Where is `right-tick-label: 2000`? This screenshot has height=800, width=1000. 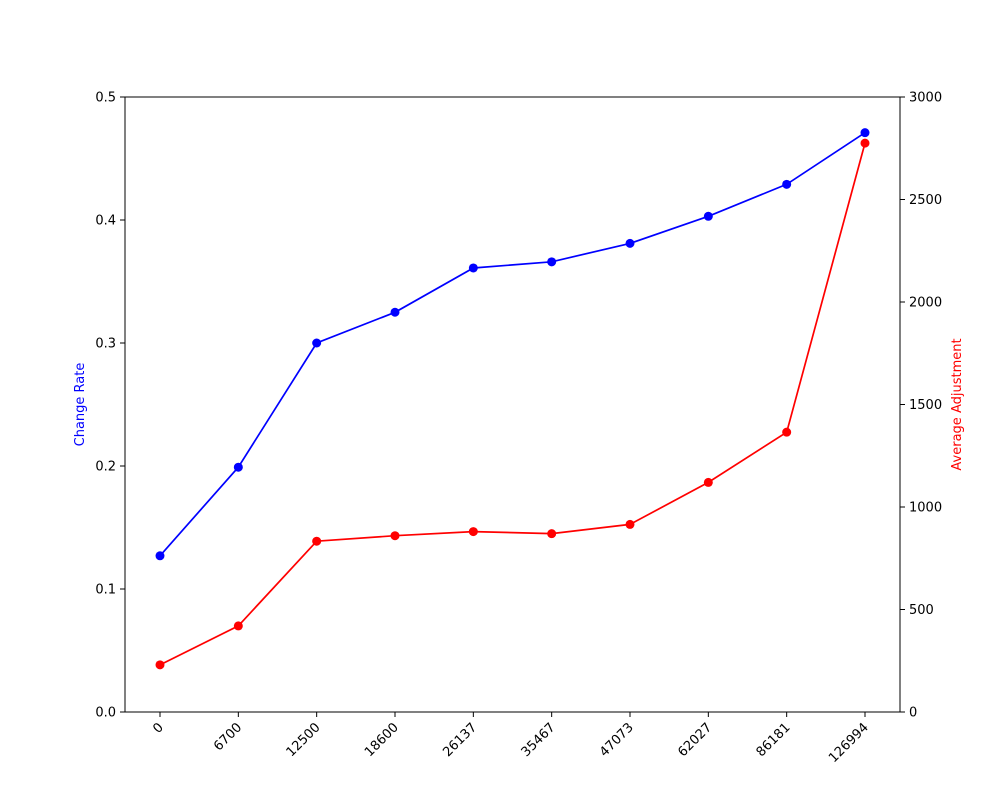
right-tick-label: 2000 is located at coordinates (925, 303).